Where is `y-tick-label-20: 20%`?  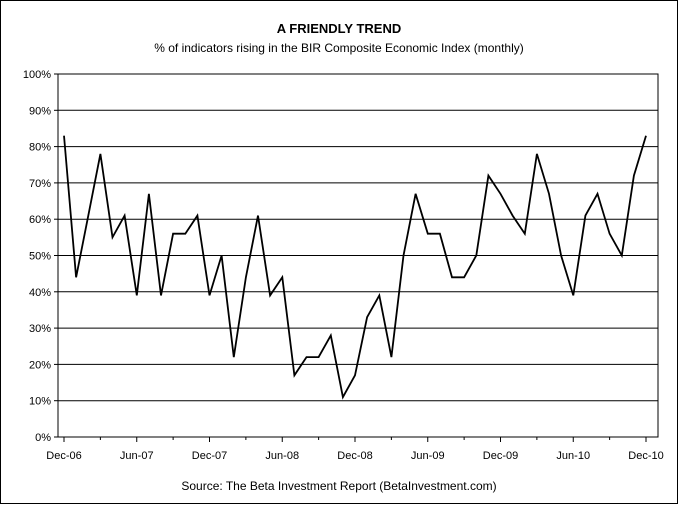
y-tick-label-20: 20% is located at coordinates (40, 365).